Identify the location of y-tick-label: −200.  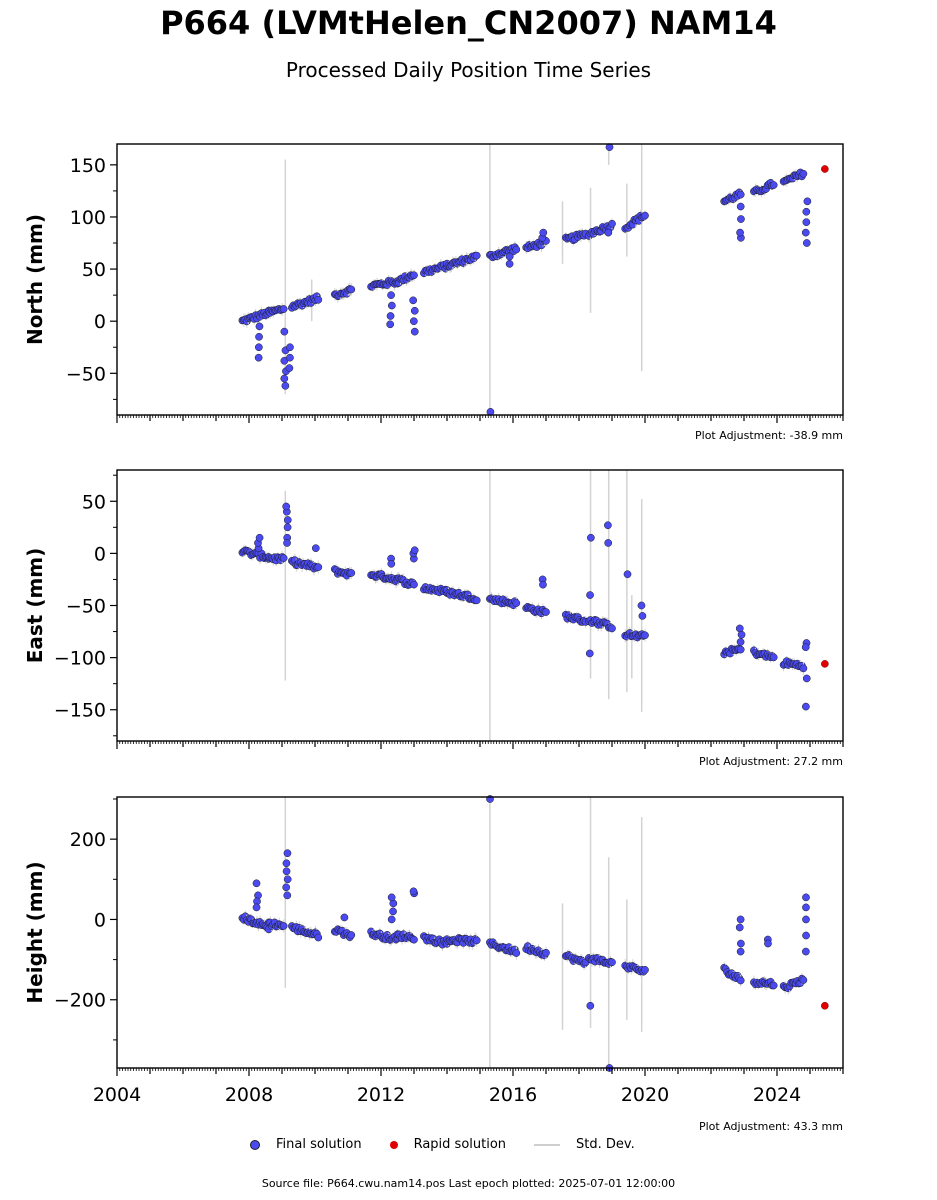
(80, 1001).